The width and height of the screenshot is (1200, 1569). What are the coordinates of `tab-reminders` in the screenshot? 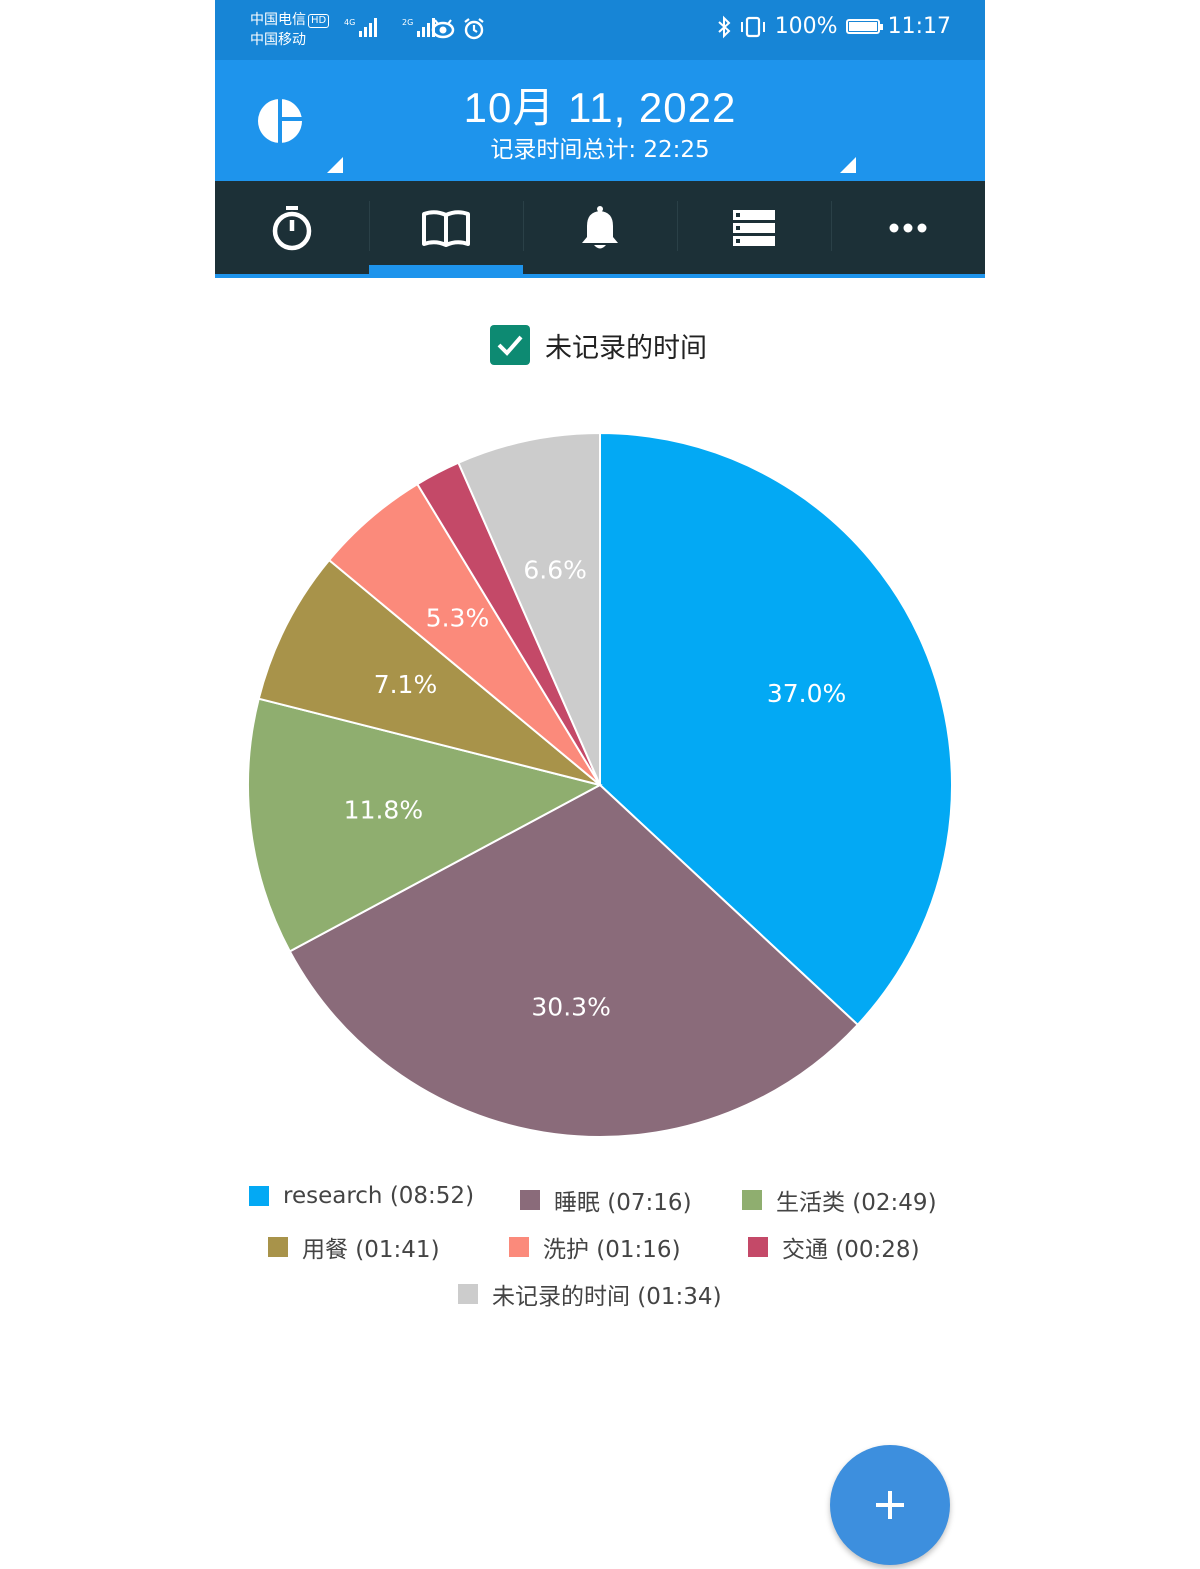 It's located at (600, 227).